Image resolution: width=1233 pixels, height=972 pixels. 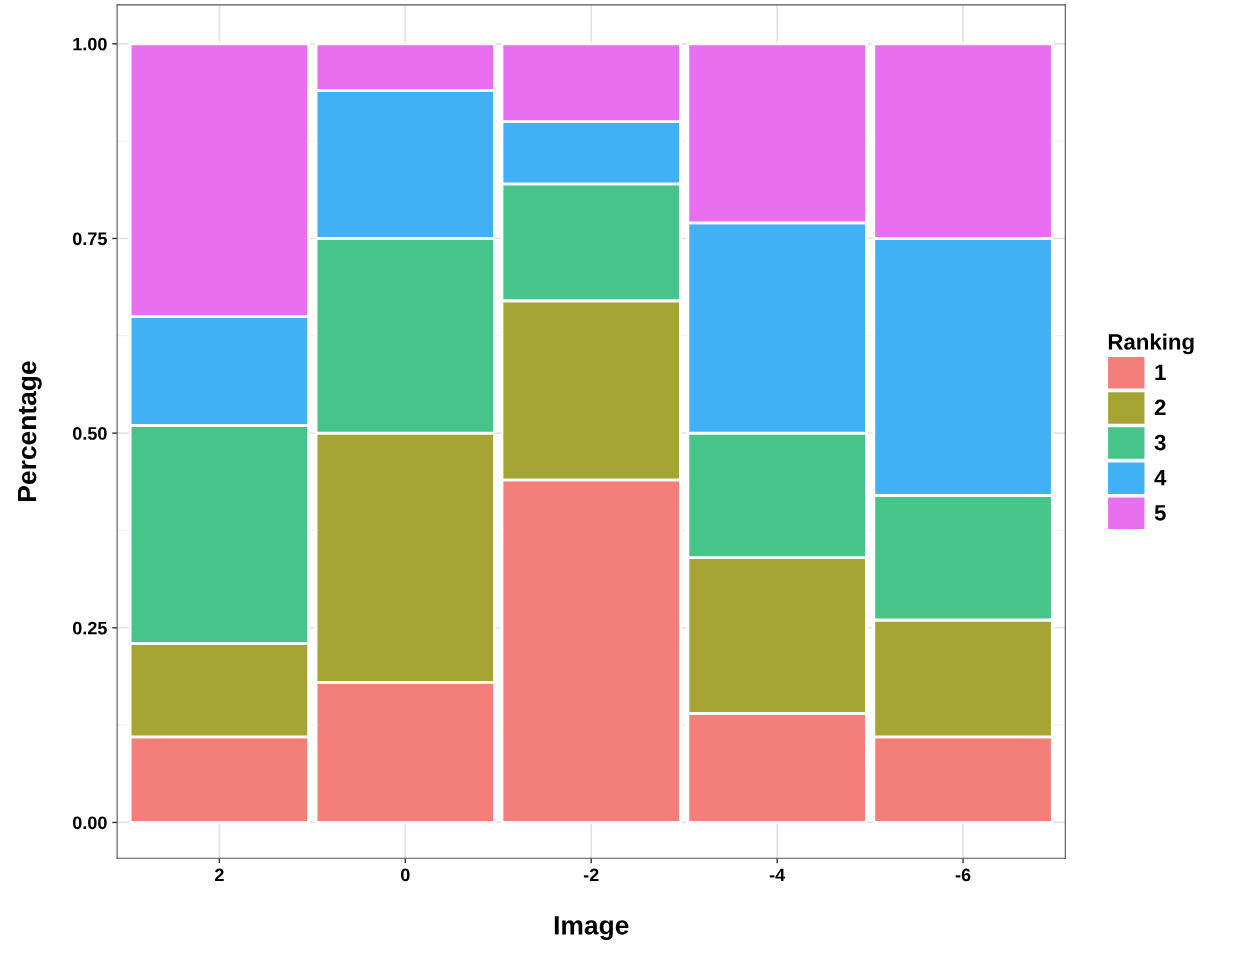 What do you see at coordinates (1160, 478) in the screenshot?
I see `legend-label: 4` at bounding box center [1160, 478].